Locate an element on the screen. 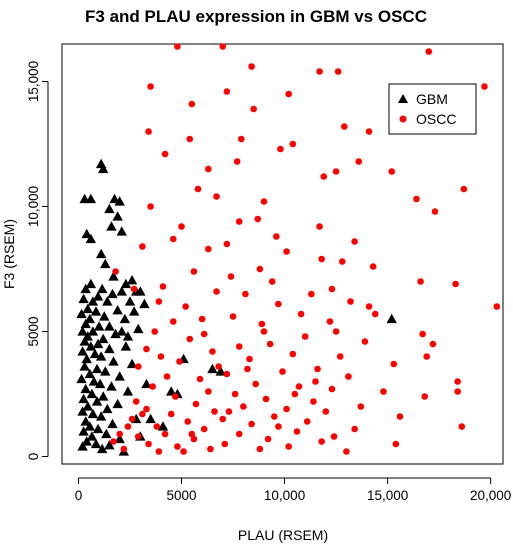 This screenshot has width=513, height=555. legend-gbm-triangle-icon is located at coordinates (403, 98).